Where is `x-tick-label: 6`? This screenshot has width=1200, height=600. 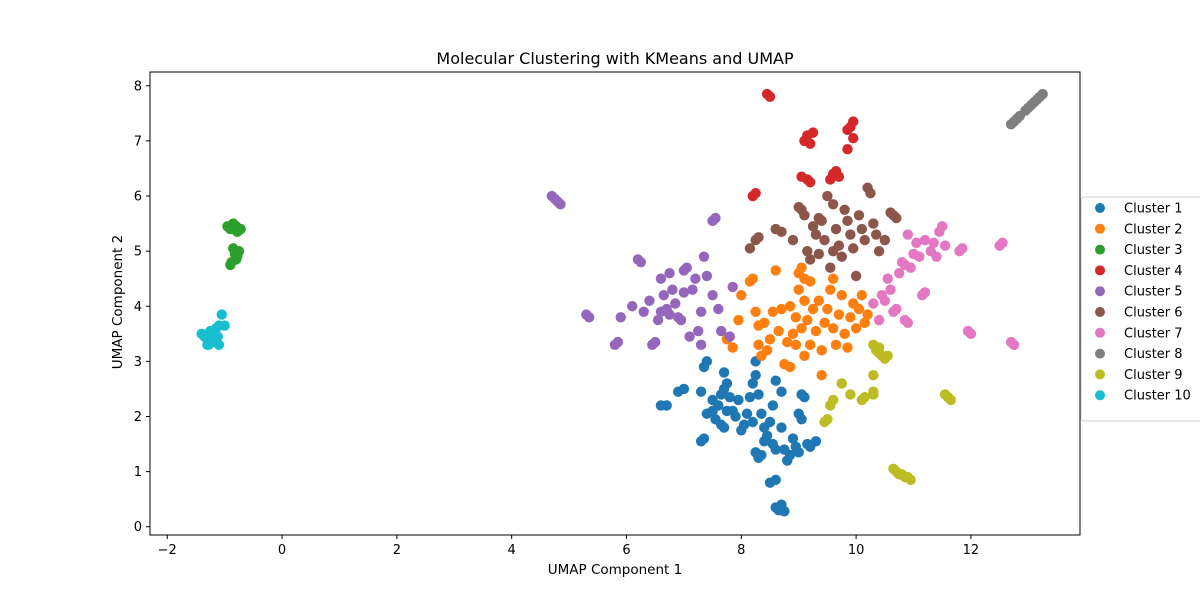
x-tick-label: 6 is located at coordinates (626, 550).